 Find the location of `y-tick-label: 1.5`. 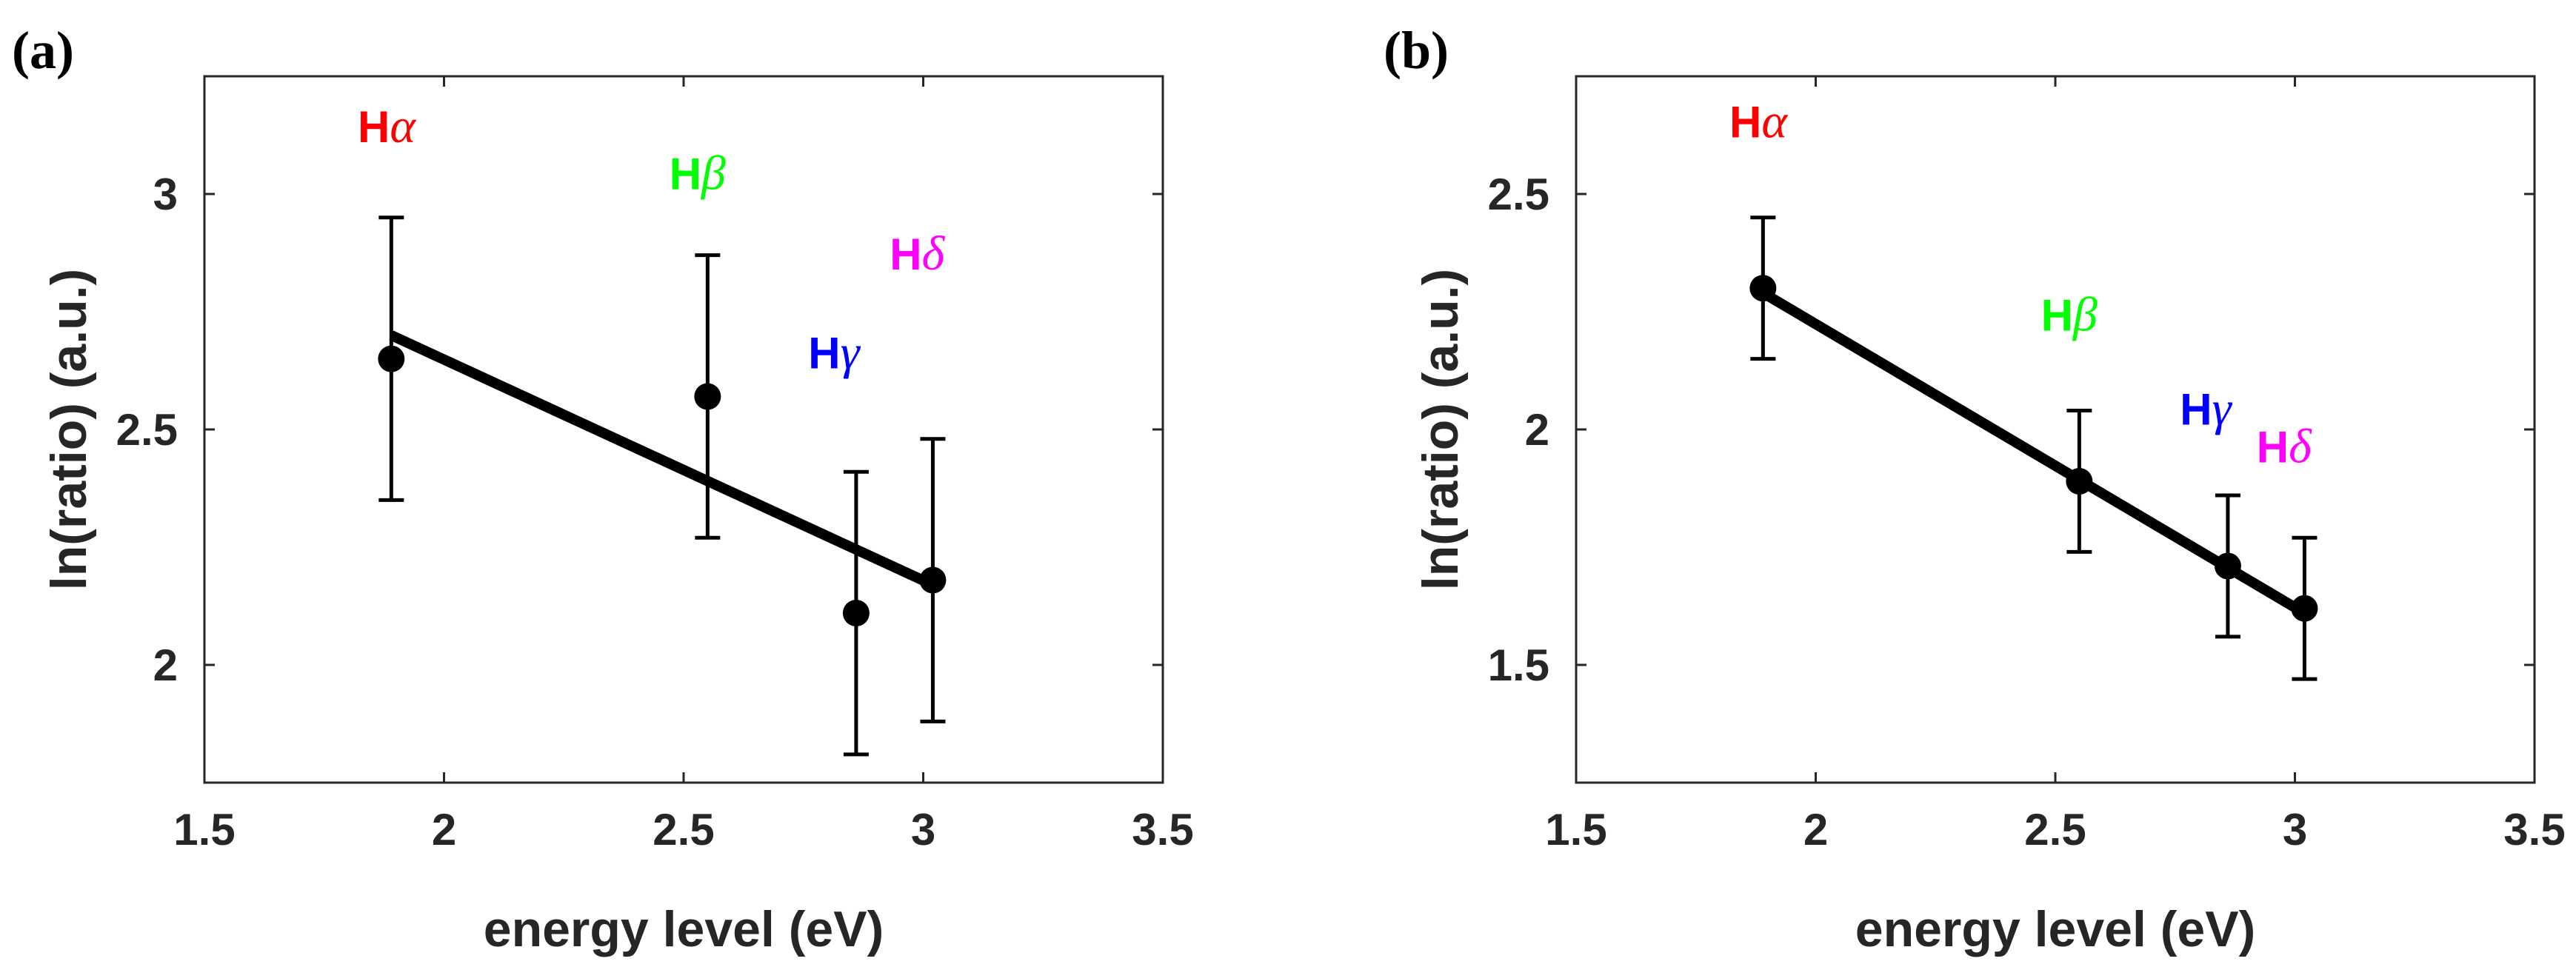

y-tick-label: 1.5 is located at coordinates (1518, 665).